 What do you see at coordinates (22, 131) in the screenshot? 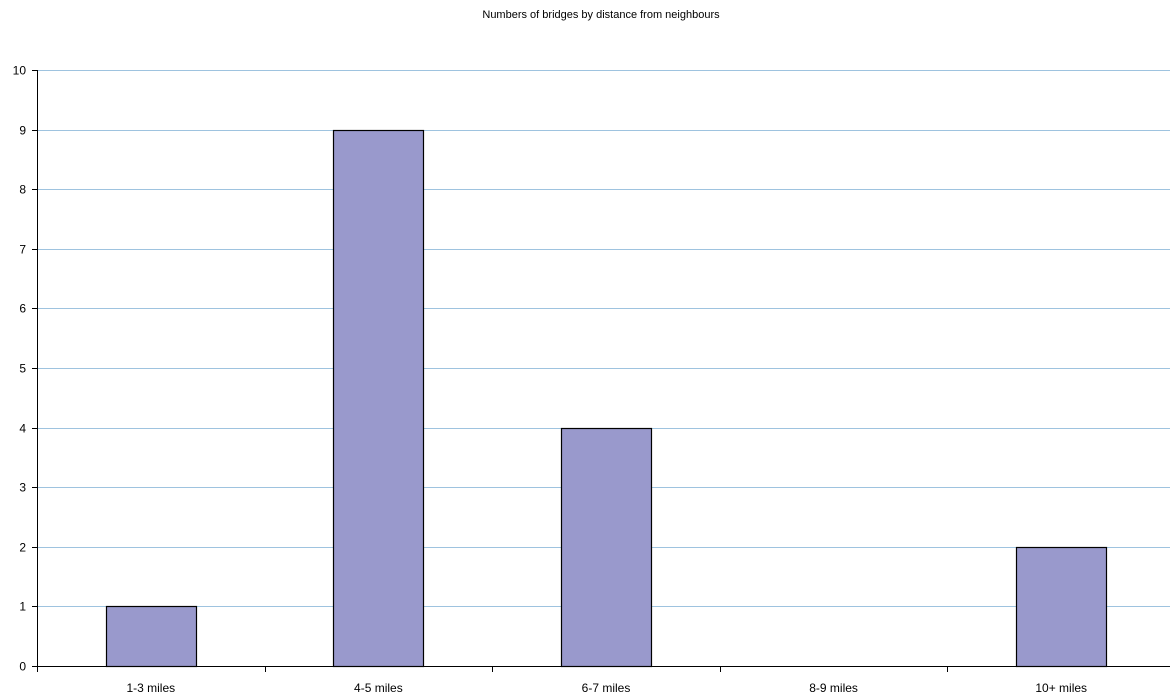
I see `y-tick-label-9: 9` at bounding box center [22, 131].